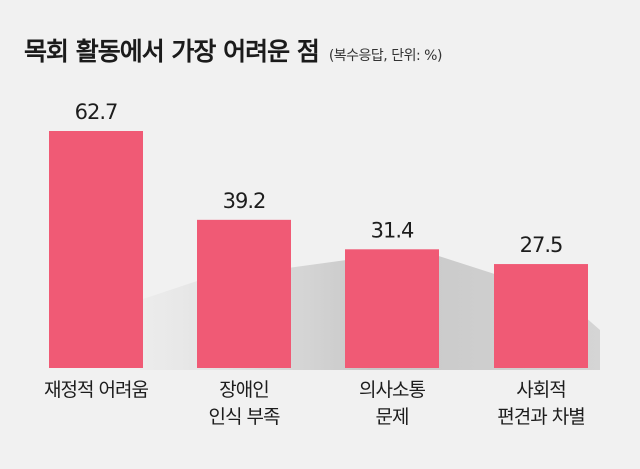 This screenshot has height=469, width=640. I want to click on value-label-1: 62.7, so click(96, 112).